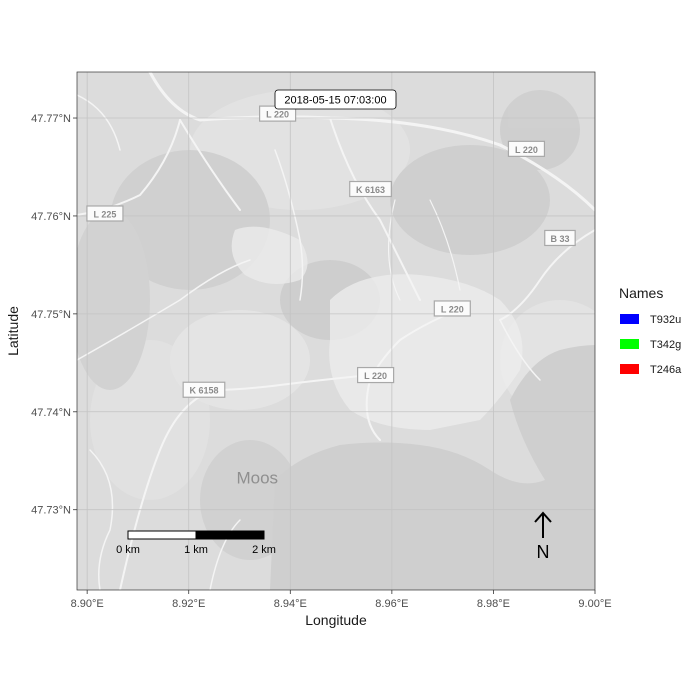  Describe the element at coordinates (665, 320) in the screenshot. I see `legend-label: T932u` at that location.